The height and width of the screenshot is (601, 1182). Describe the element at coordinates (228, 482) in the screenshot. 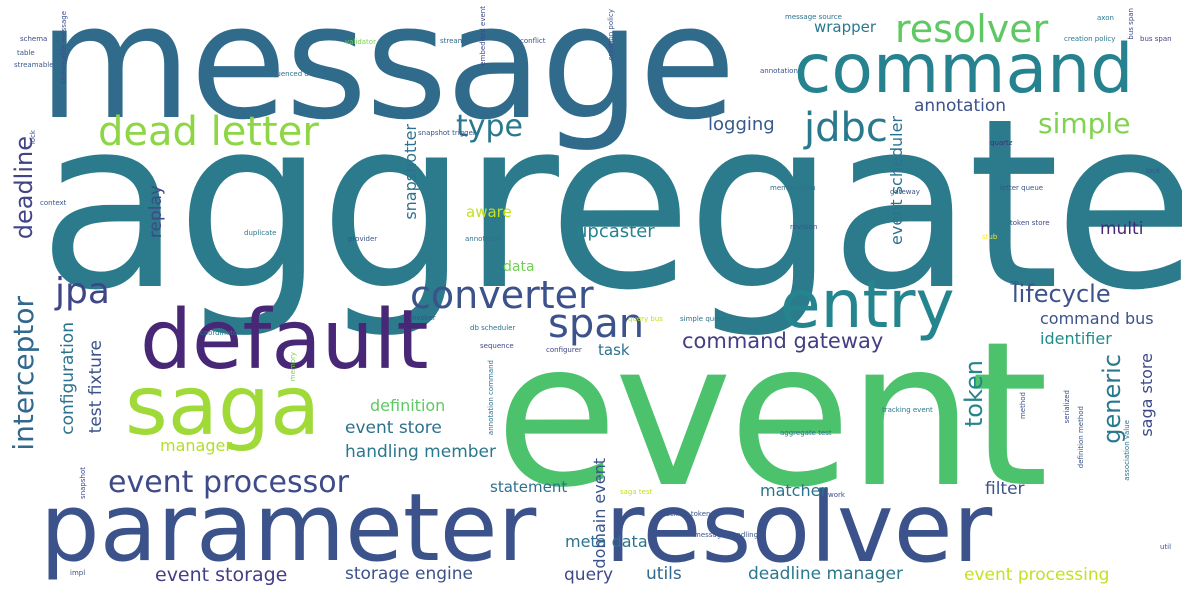

I see `word-event-processor: event processor` at that location.